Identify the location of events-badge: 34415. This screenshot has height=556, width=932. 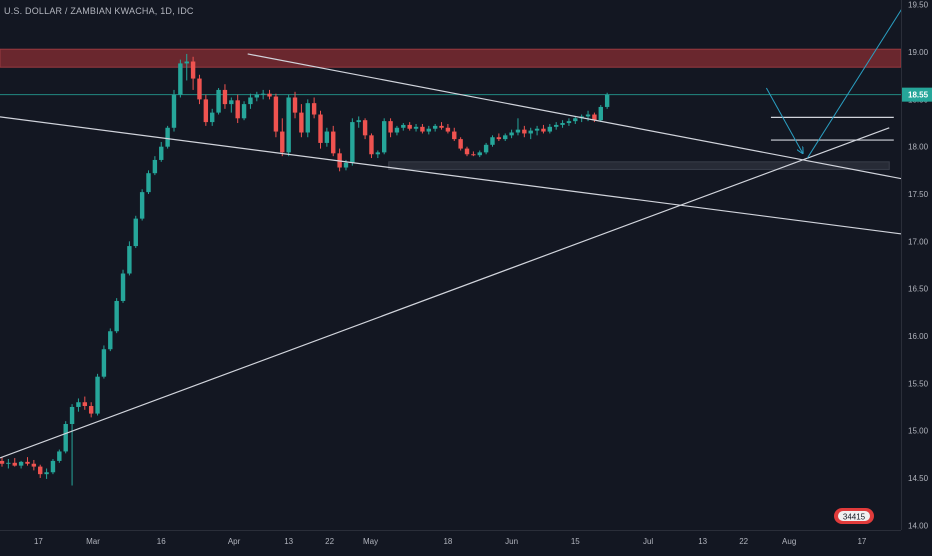
(854, 516).